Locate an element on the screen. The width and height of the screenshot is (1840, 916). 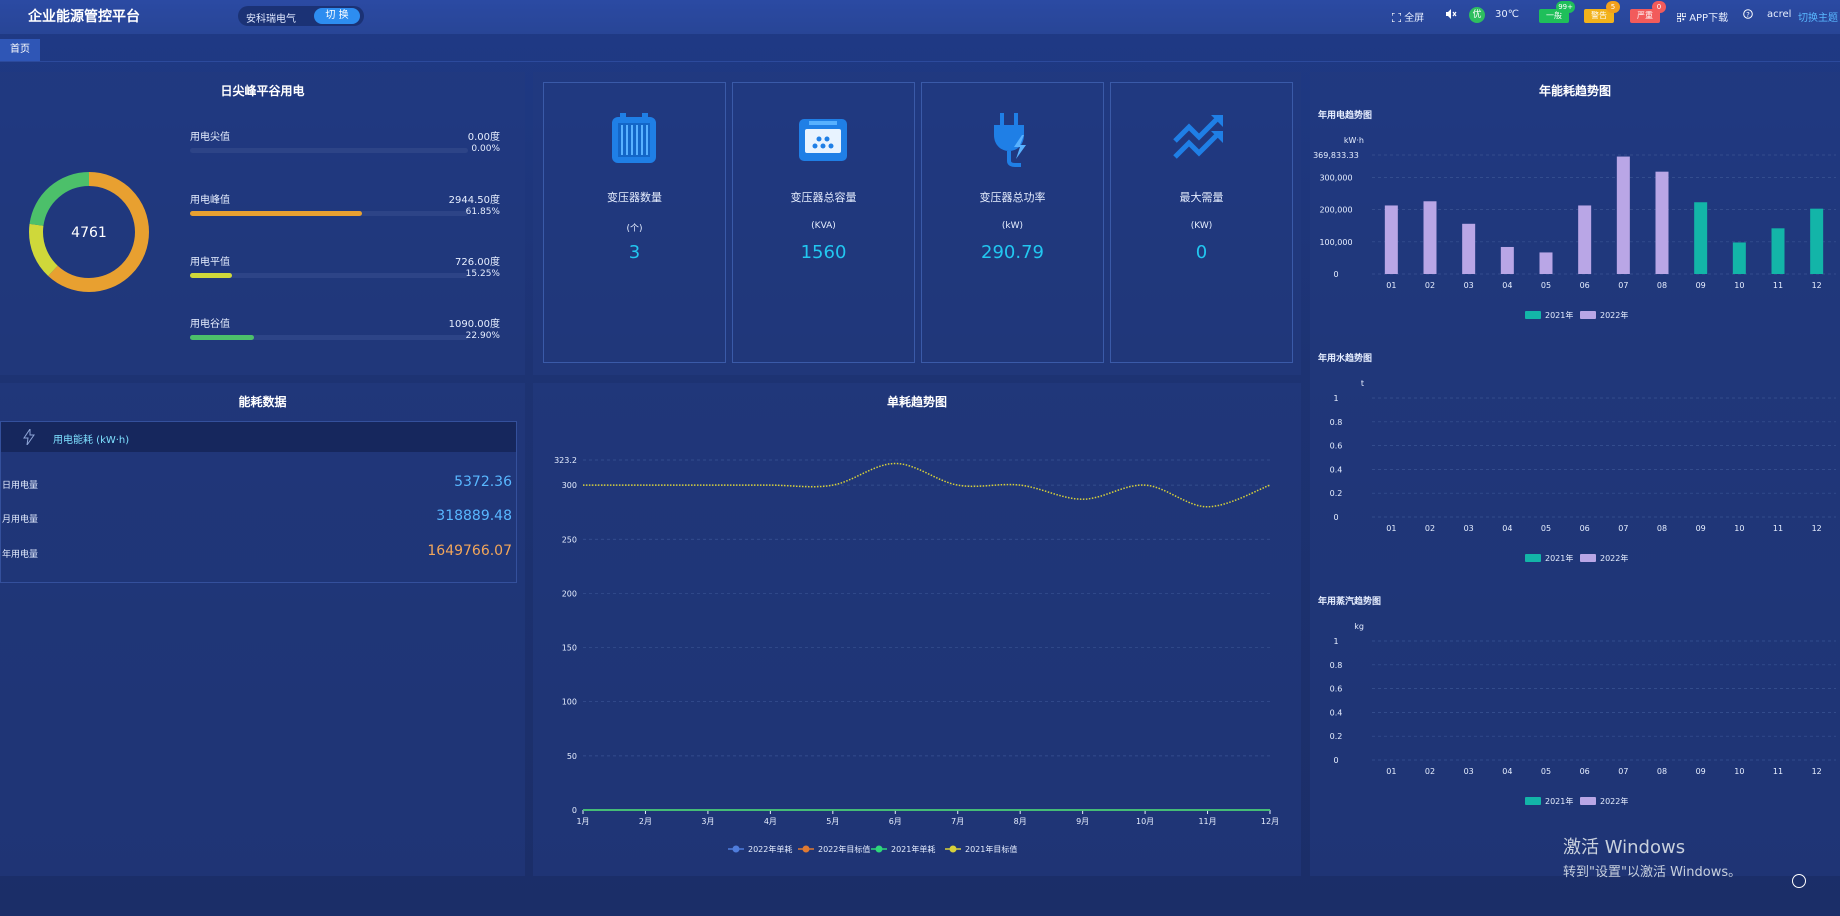
alarm-general-count: 99+ is located at coordinates (1565, 7).